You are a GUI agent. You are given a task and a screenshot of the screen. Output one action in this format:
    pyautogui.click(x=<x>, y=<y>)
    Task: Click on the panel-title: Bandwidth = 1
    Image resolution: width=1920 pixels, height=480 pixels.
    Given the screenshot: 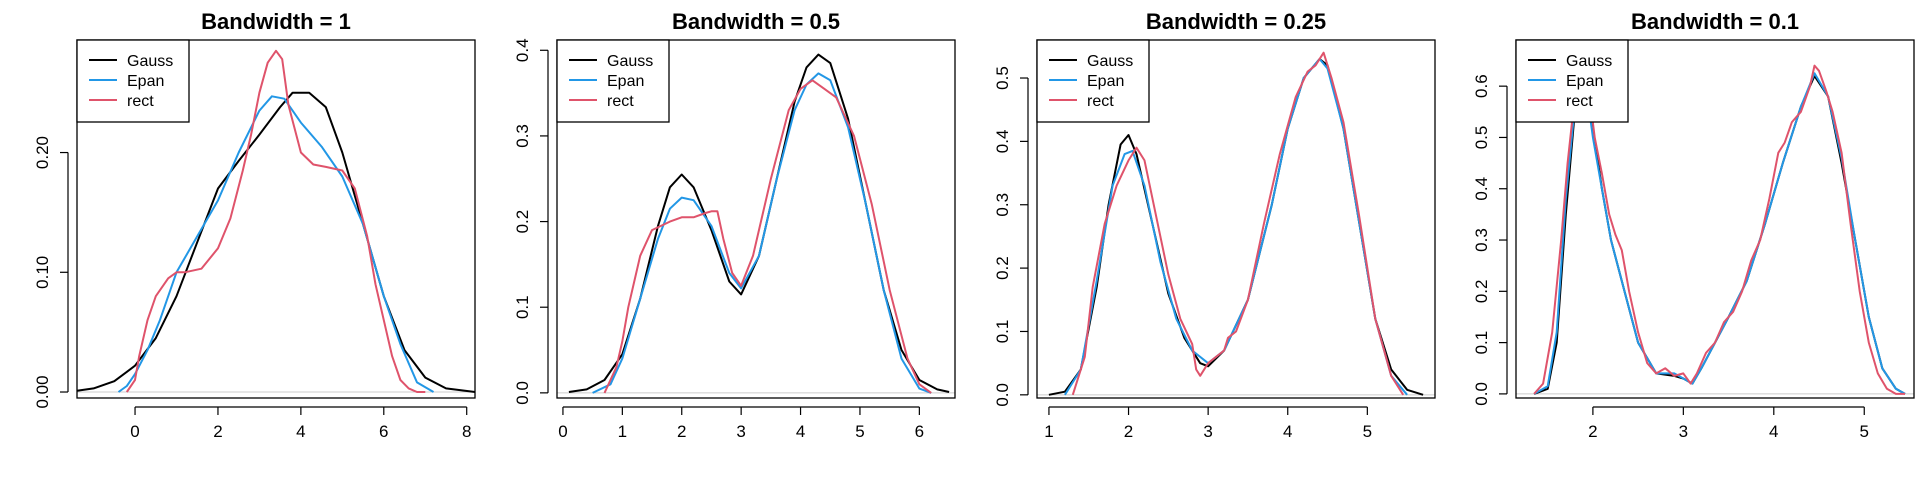 What is the action you would take?
    pyautogui.click(x=276, y=21)
    